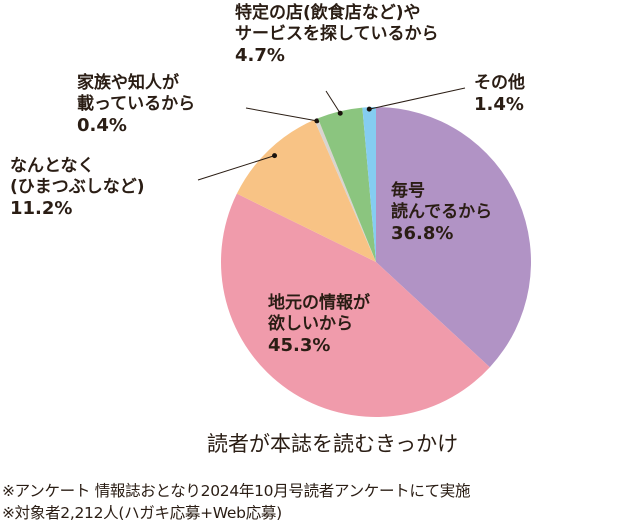 The height and width of the screenshot is (529, 629). I want to click on label-text: 家族や知人が, so click(128, 83).